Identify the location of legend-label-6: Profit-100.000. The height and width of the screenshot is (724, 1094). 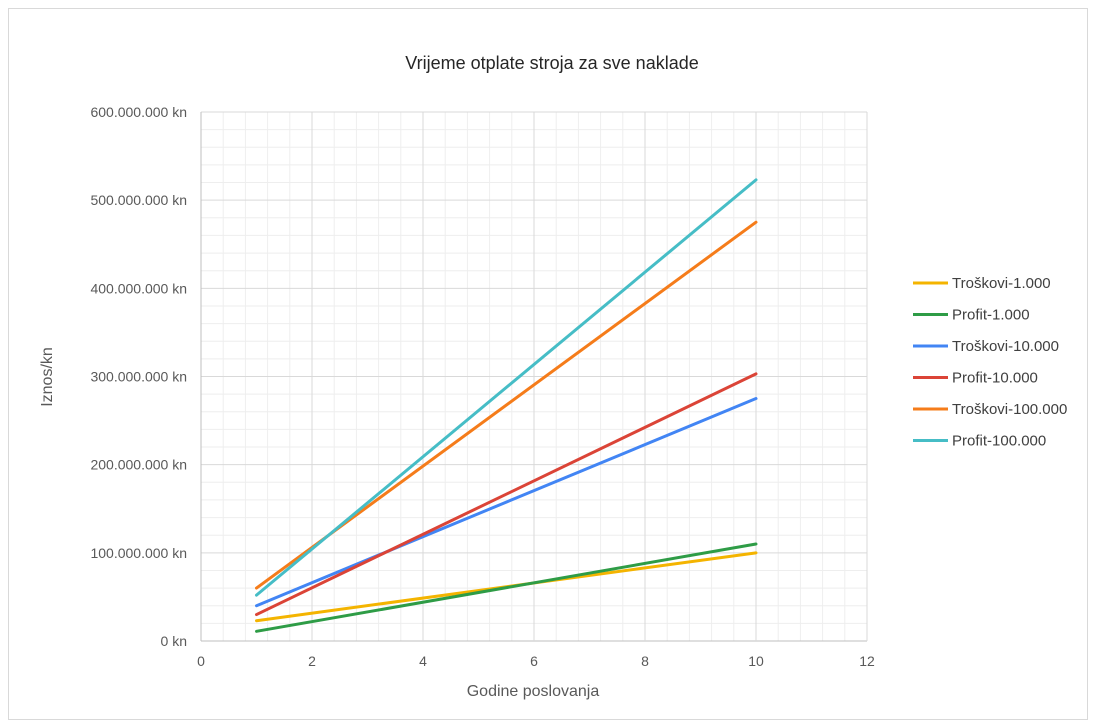
(999, 441).